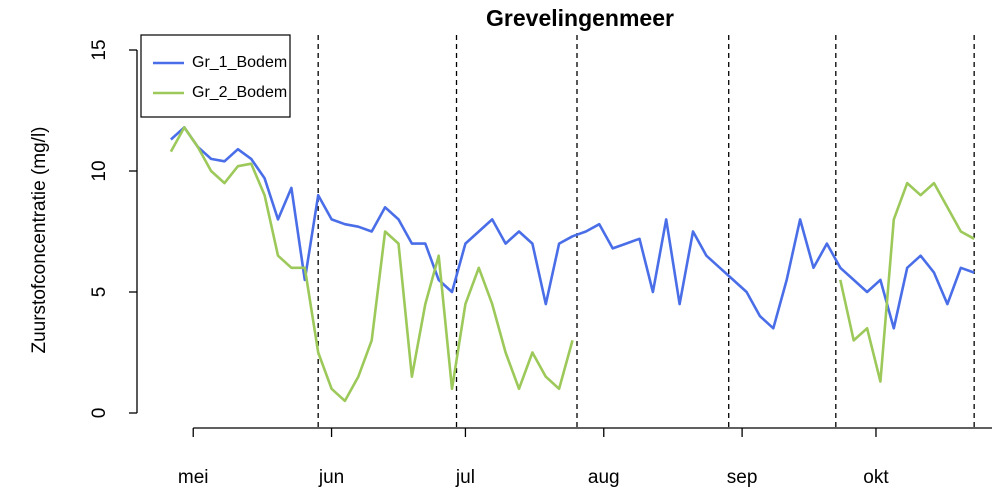 The height and width of the screenshot is (496, 996). What do you see at coordinates (99, 170) in the screenshot?
I see `y-tick-label: 10` at bounding box center [99, 170].